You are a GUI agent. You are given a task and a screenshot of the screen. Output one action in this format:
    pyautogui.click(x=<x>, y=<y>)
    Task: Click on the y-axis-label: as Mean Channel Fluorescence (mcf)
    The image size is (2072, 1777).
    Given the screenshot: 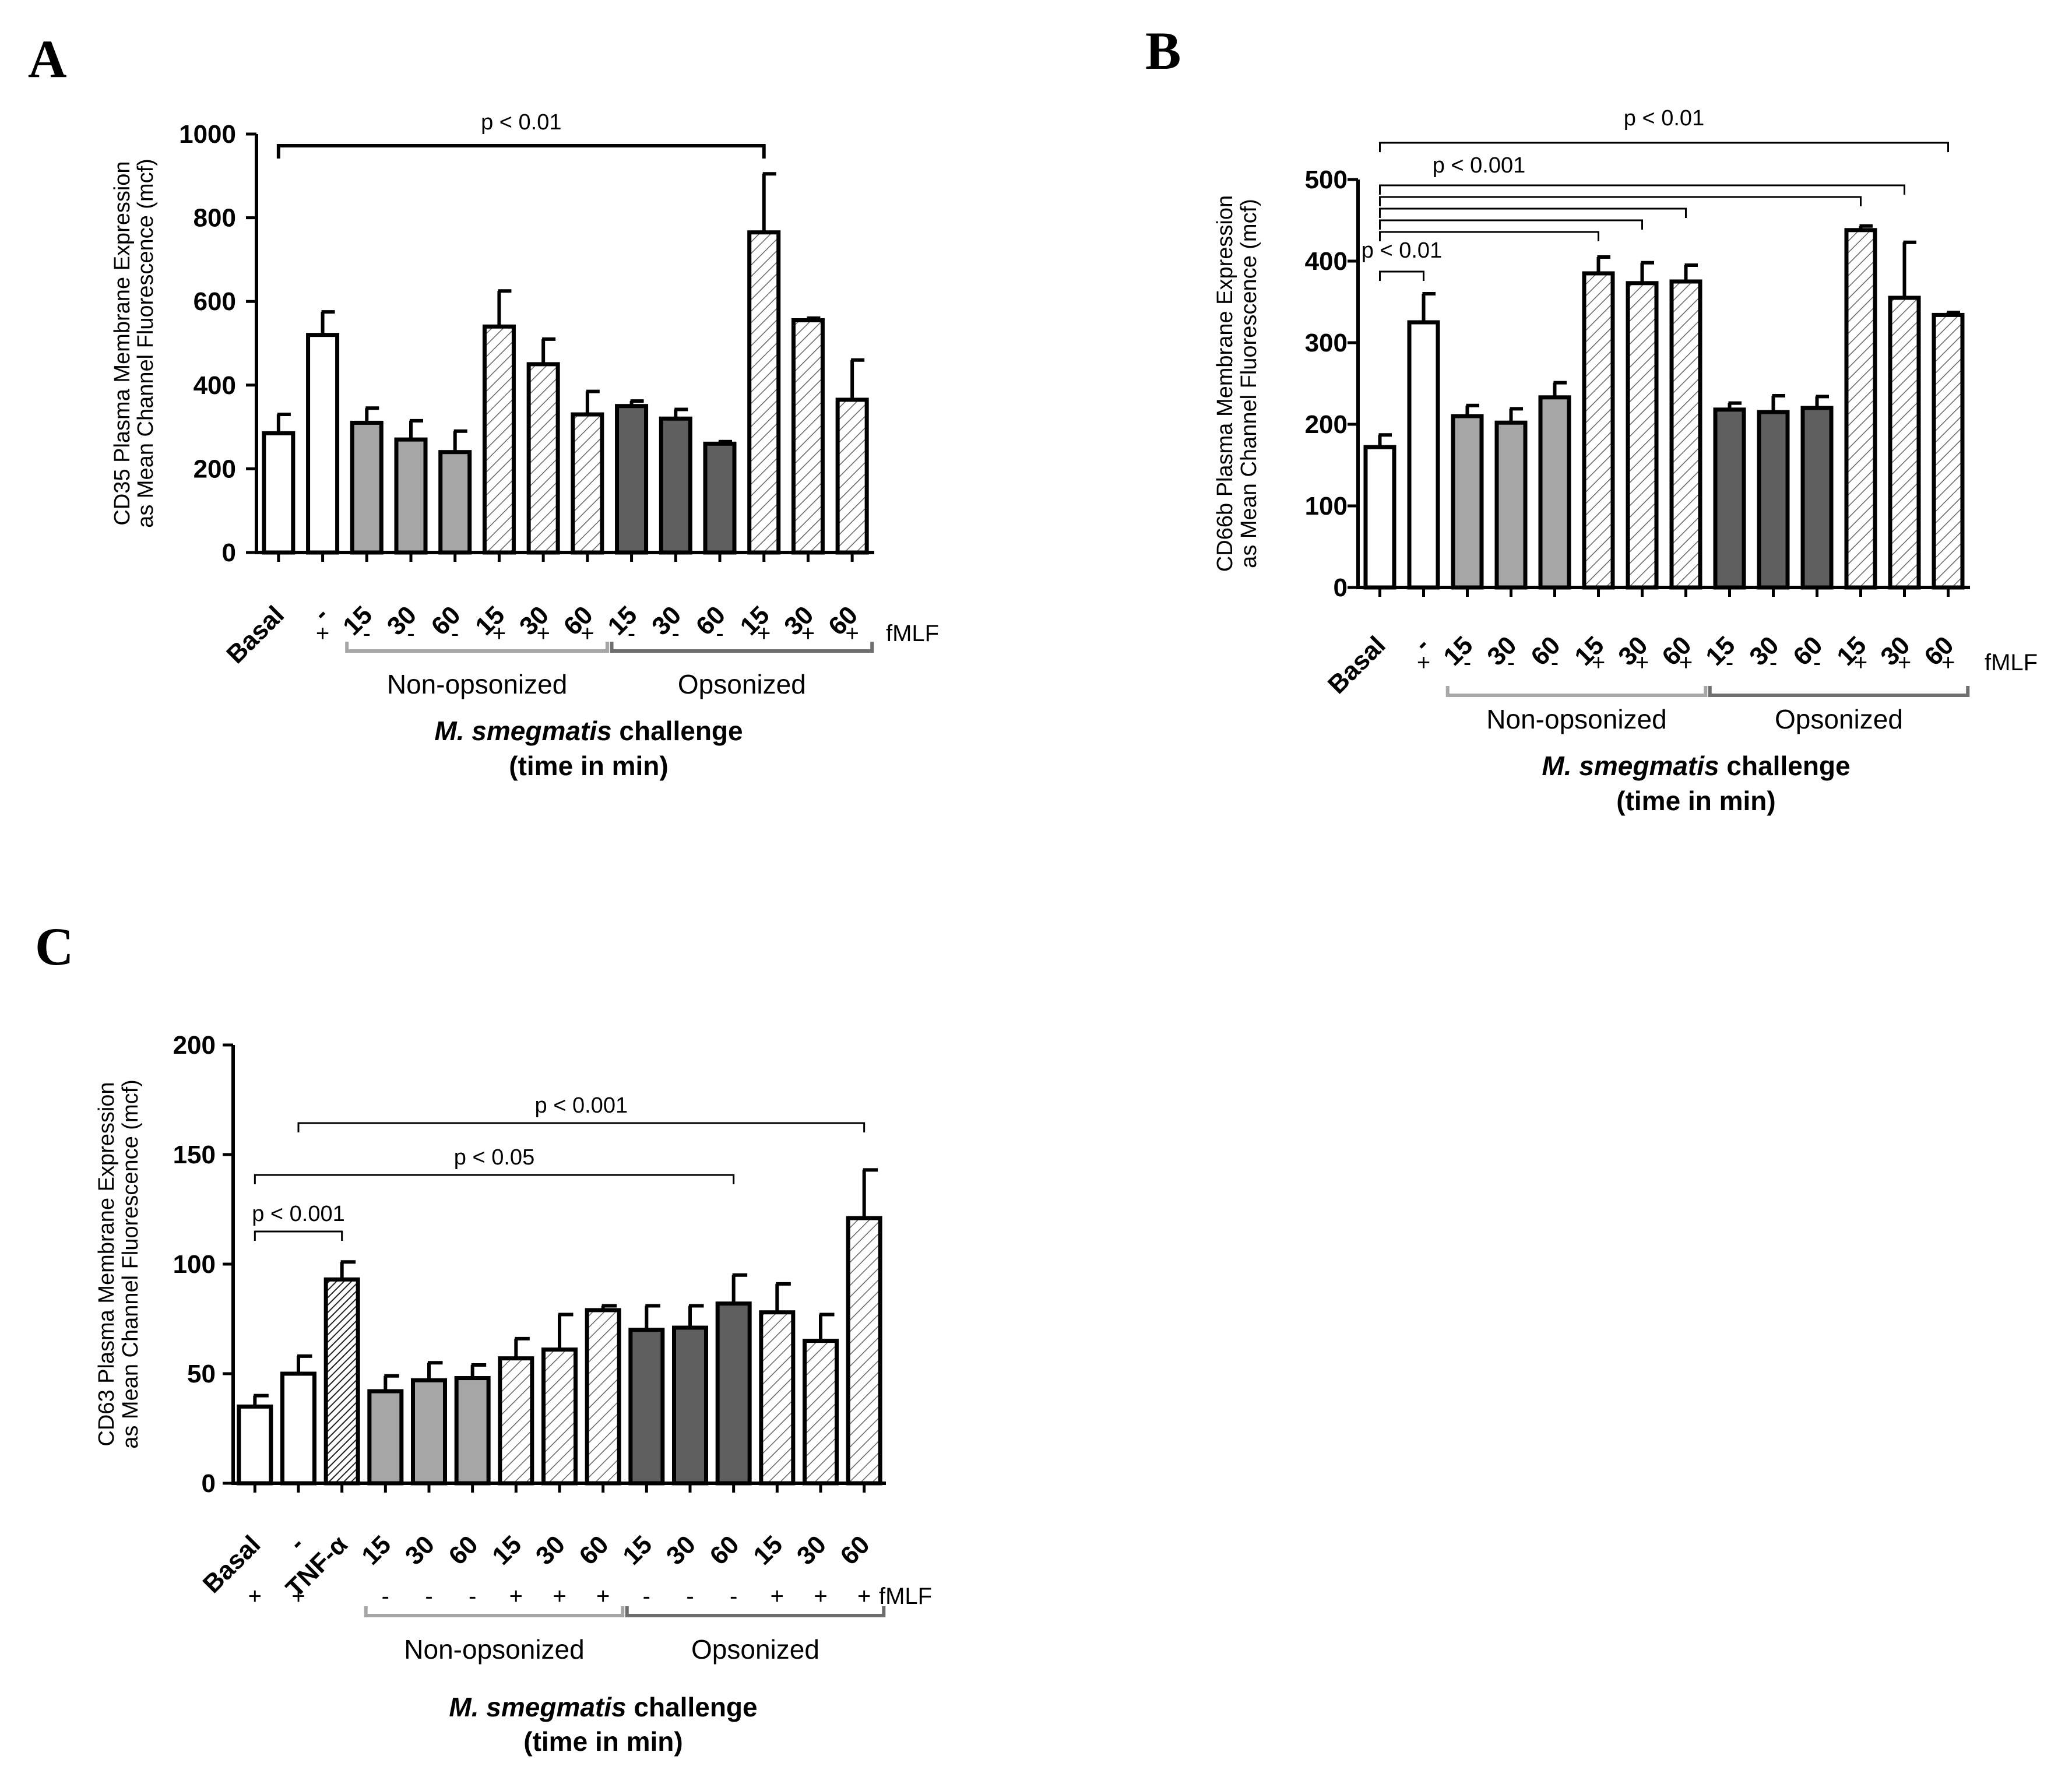 What is the action you would take?
    pyautogui.click(x=130, y=1264)
    